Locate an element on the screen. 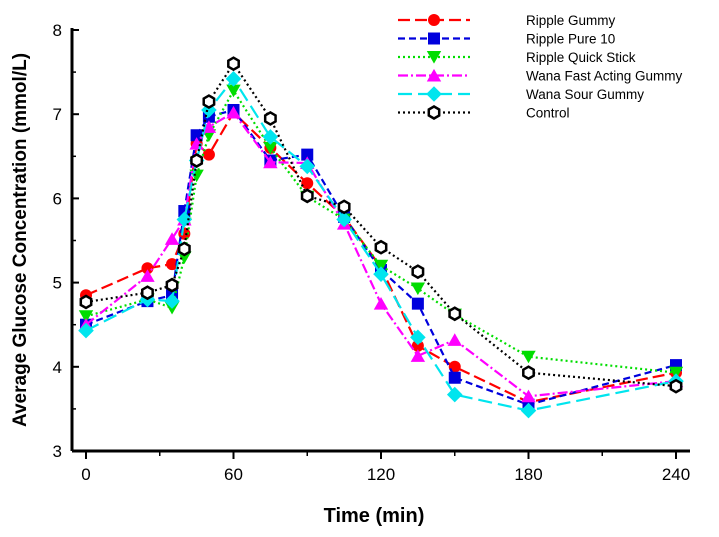 The width and height of the screenshot is (719, 537). y-tick-label: 8 is located at coordinates (57, 30).